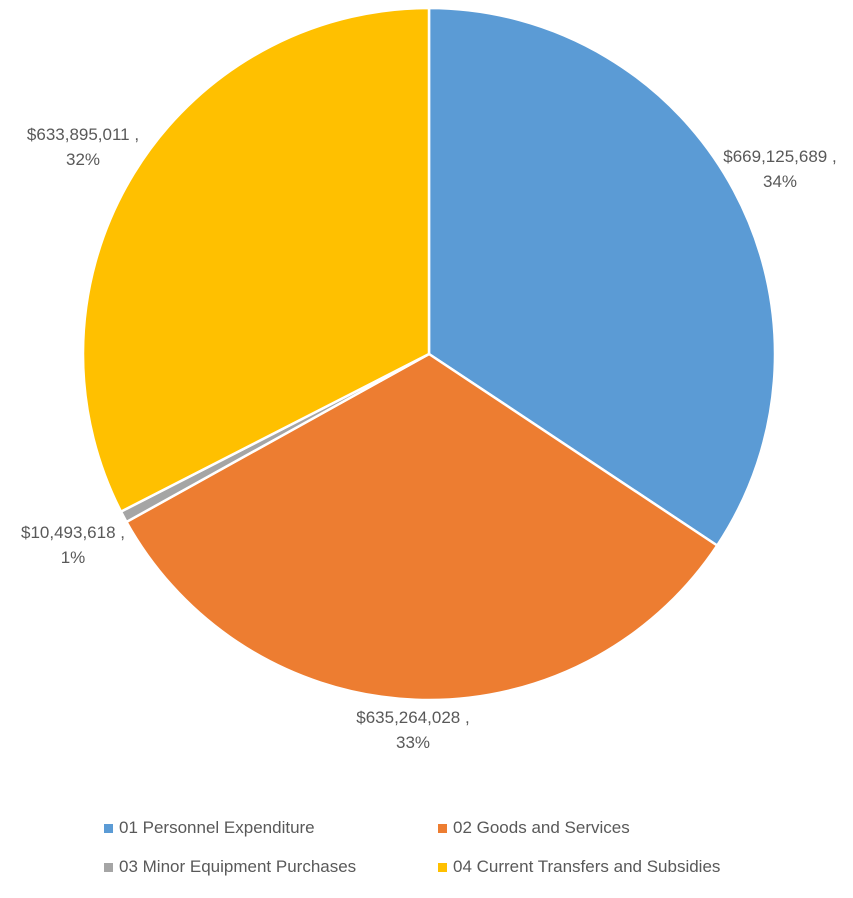 This screenshot has height=898, width=853. Describe the element at coordinates (83, 134) in the screenshot. I see `data-label-value-transfers: $633,895,011 ,` at that location.